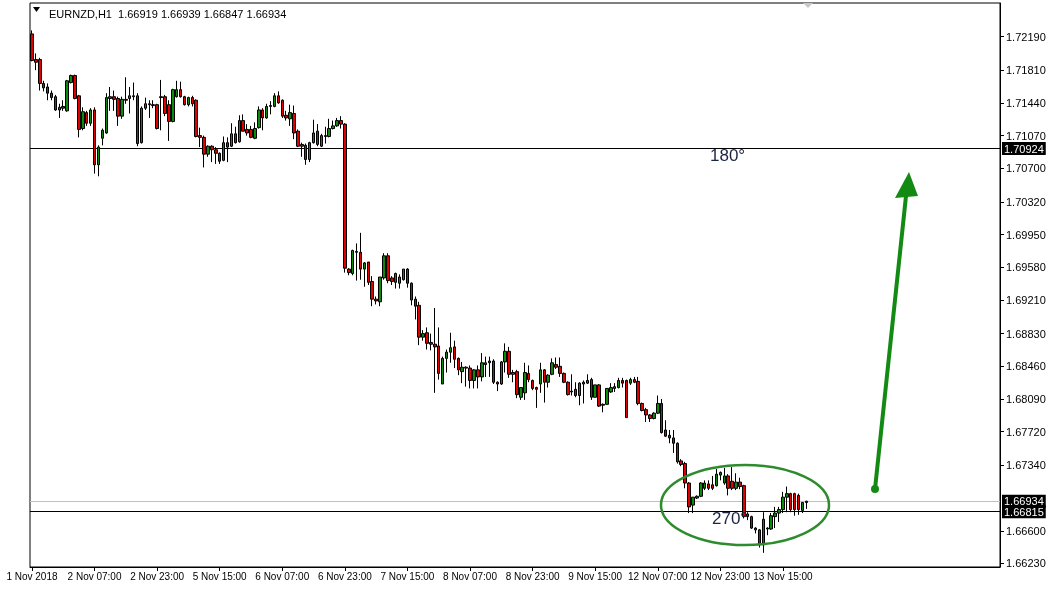 The image size is (1058, 589). What do you see at coordinates (1024, 511) in the screenshot?
I see `ref-line-label: 1.66815` at bounding box center [1024, 511].